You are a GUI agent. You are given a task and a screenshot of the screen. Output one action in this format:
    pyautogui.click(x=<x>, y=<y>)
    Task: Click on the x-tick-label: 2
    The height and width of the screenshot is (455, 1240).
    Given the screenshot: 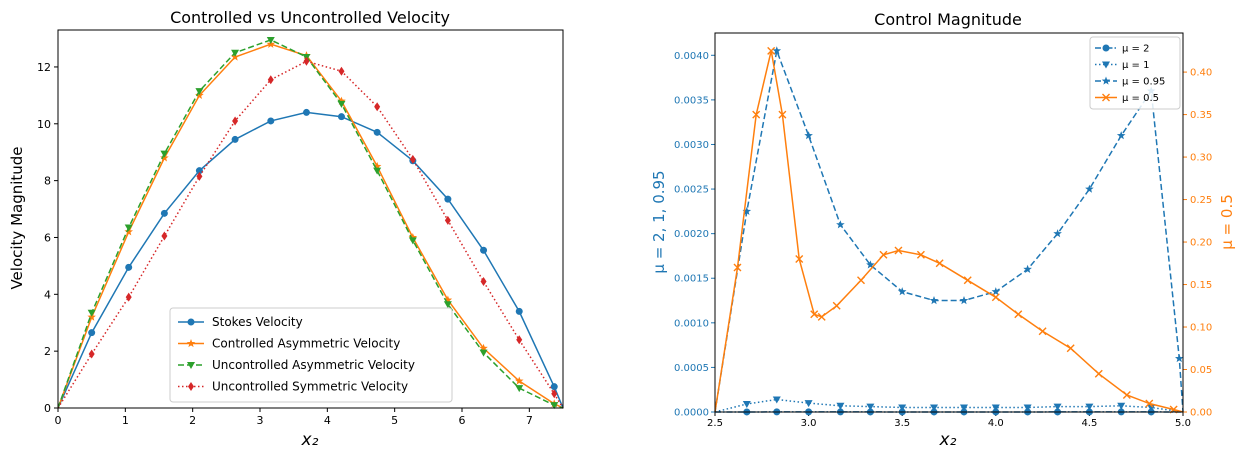 What is the action you would take?
    pyautogui.click(x=192, y=420)
    